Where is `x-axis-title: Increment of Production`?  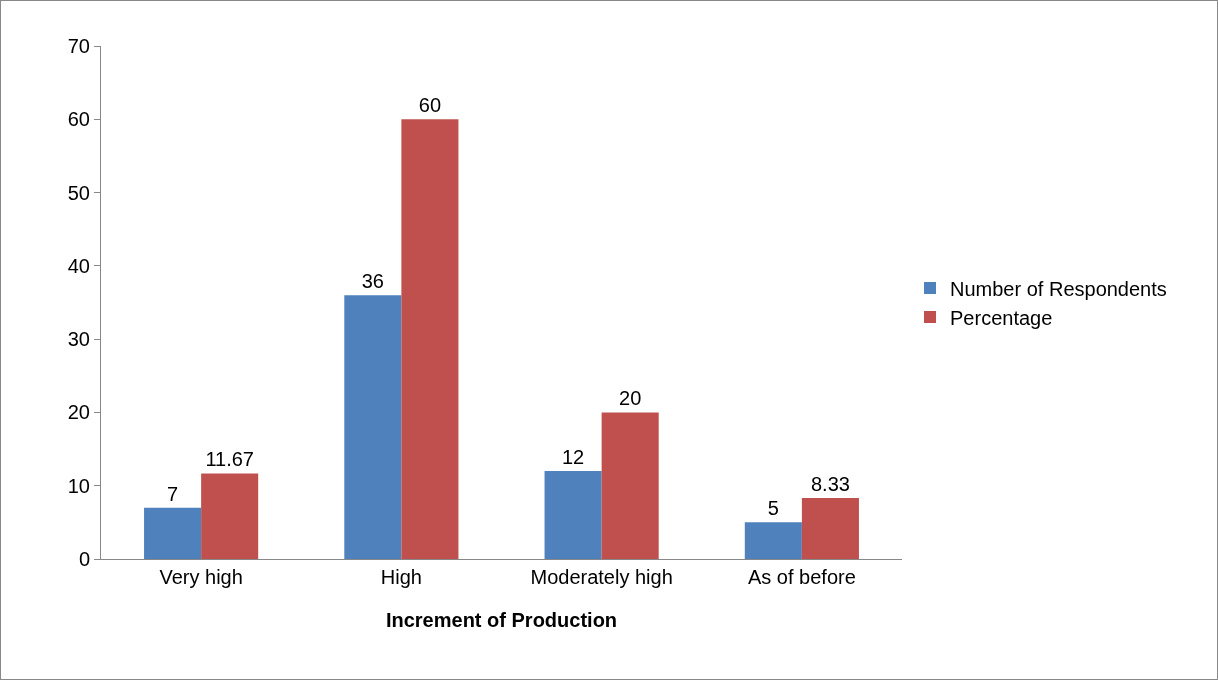
x-axis-title: Increment of Production is located at coordinates (501, 619).